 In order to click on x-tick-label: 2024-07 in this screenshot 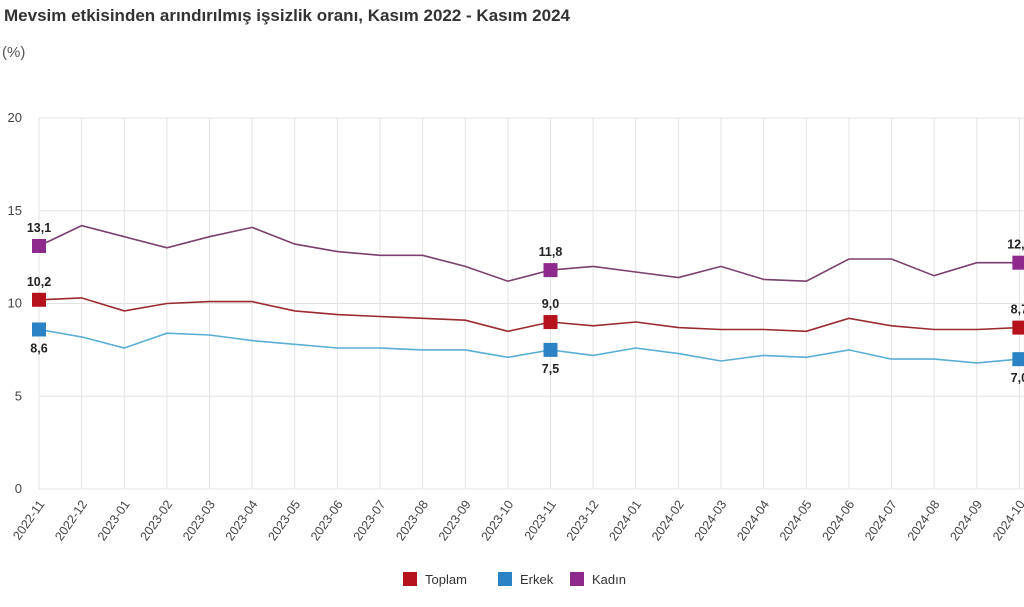, I will do `click(881, 521)`.